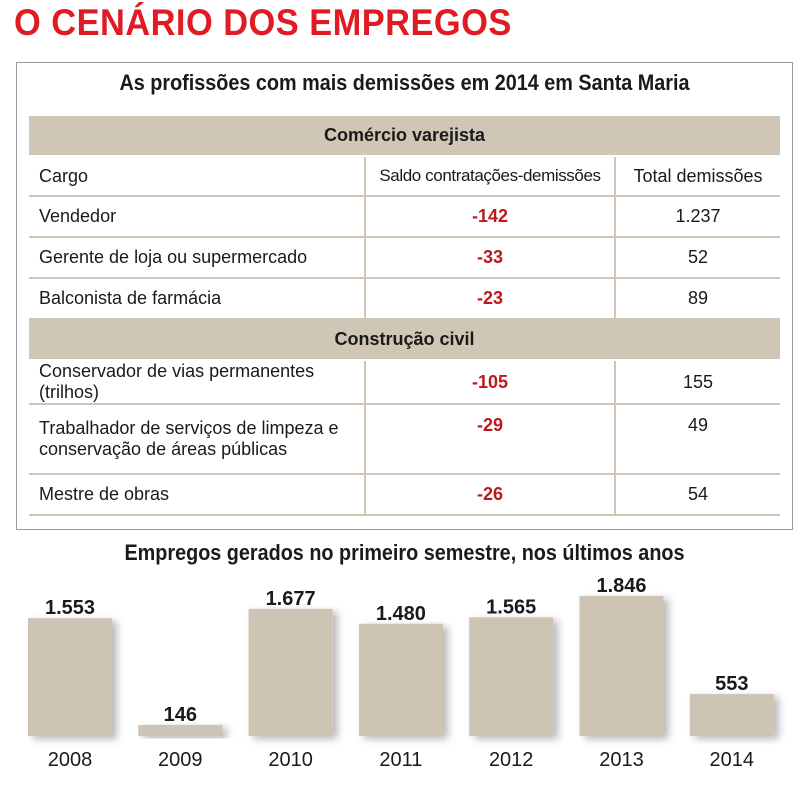 This screenshot has width=809, height=793. Describe the element at coordinates (621, 586) in the screenshot. I see `bar-value-label: 1.846` at that location.